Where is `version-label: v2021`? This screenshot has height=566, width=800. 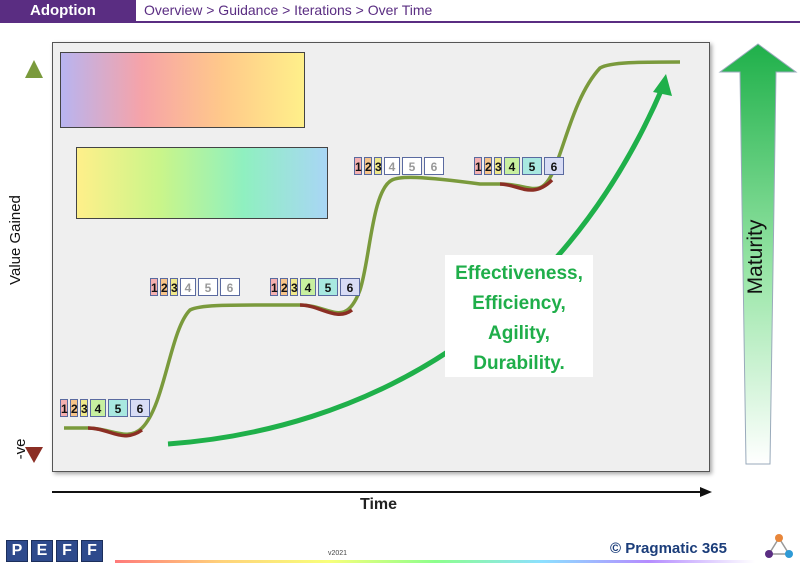
version-label: v2021 is located at coordinates (338, 553).